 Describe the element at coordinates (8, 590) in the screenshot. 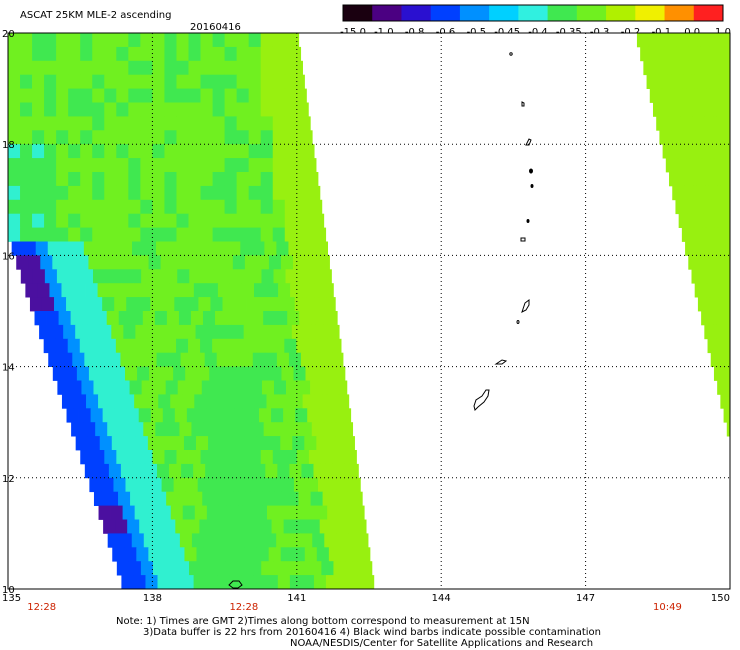

I see `y-tick-label: 10` at that location.